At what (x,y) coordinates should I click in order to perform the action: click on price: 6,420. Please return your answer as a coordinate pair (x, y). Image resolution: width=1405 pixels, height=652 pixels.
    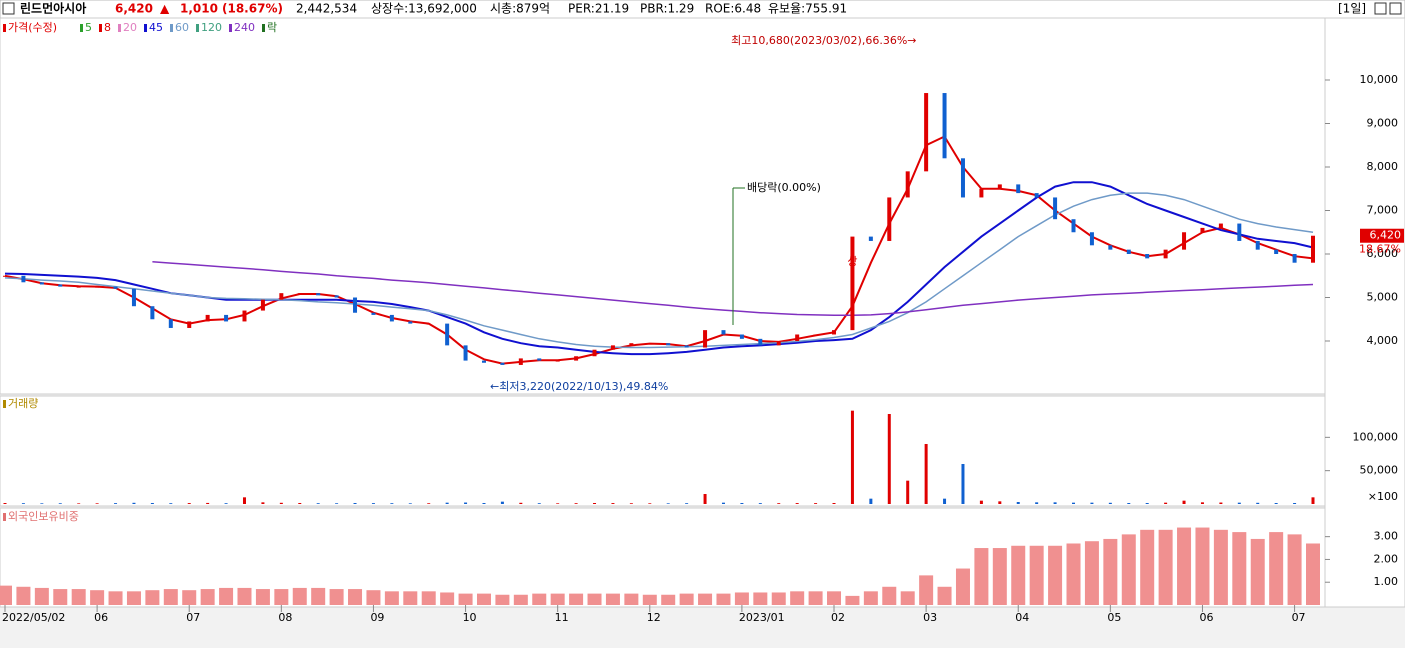
    Looking at the image, I should click on (134, 9).